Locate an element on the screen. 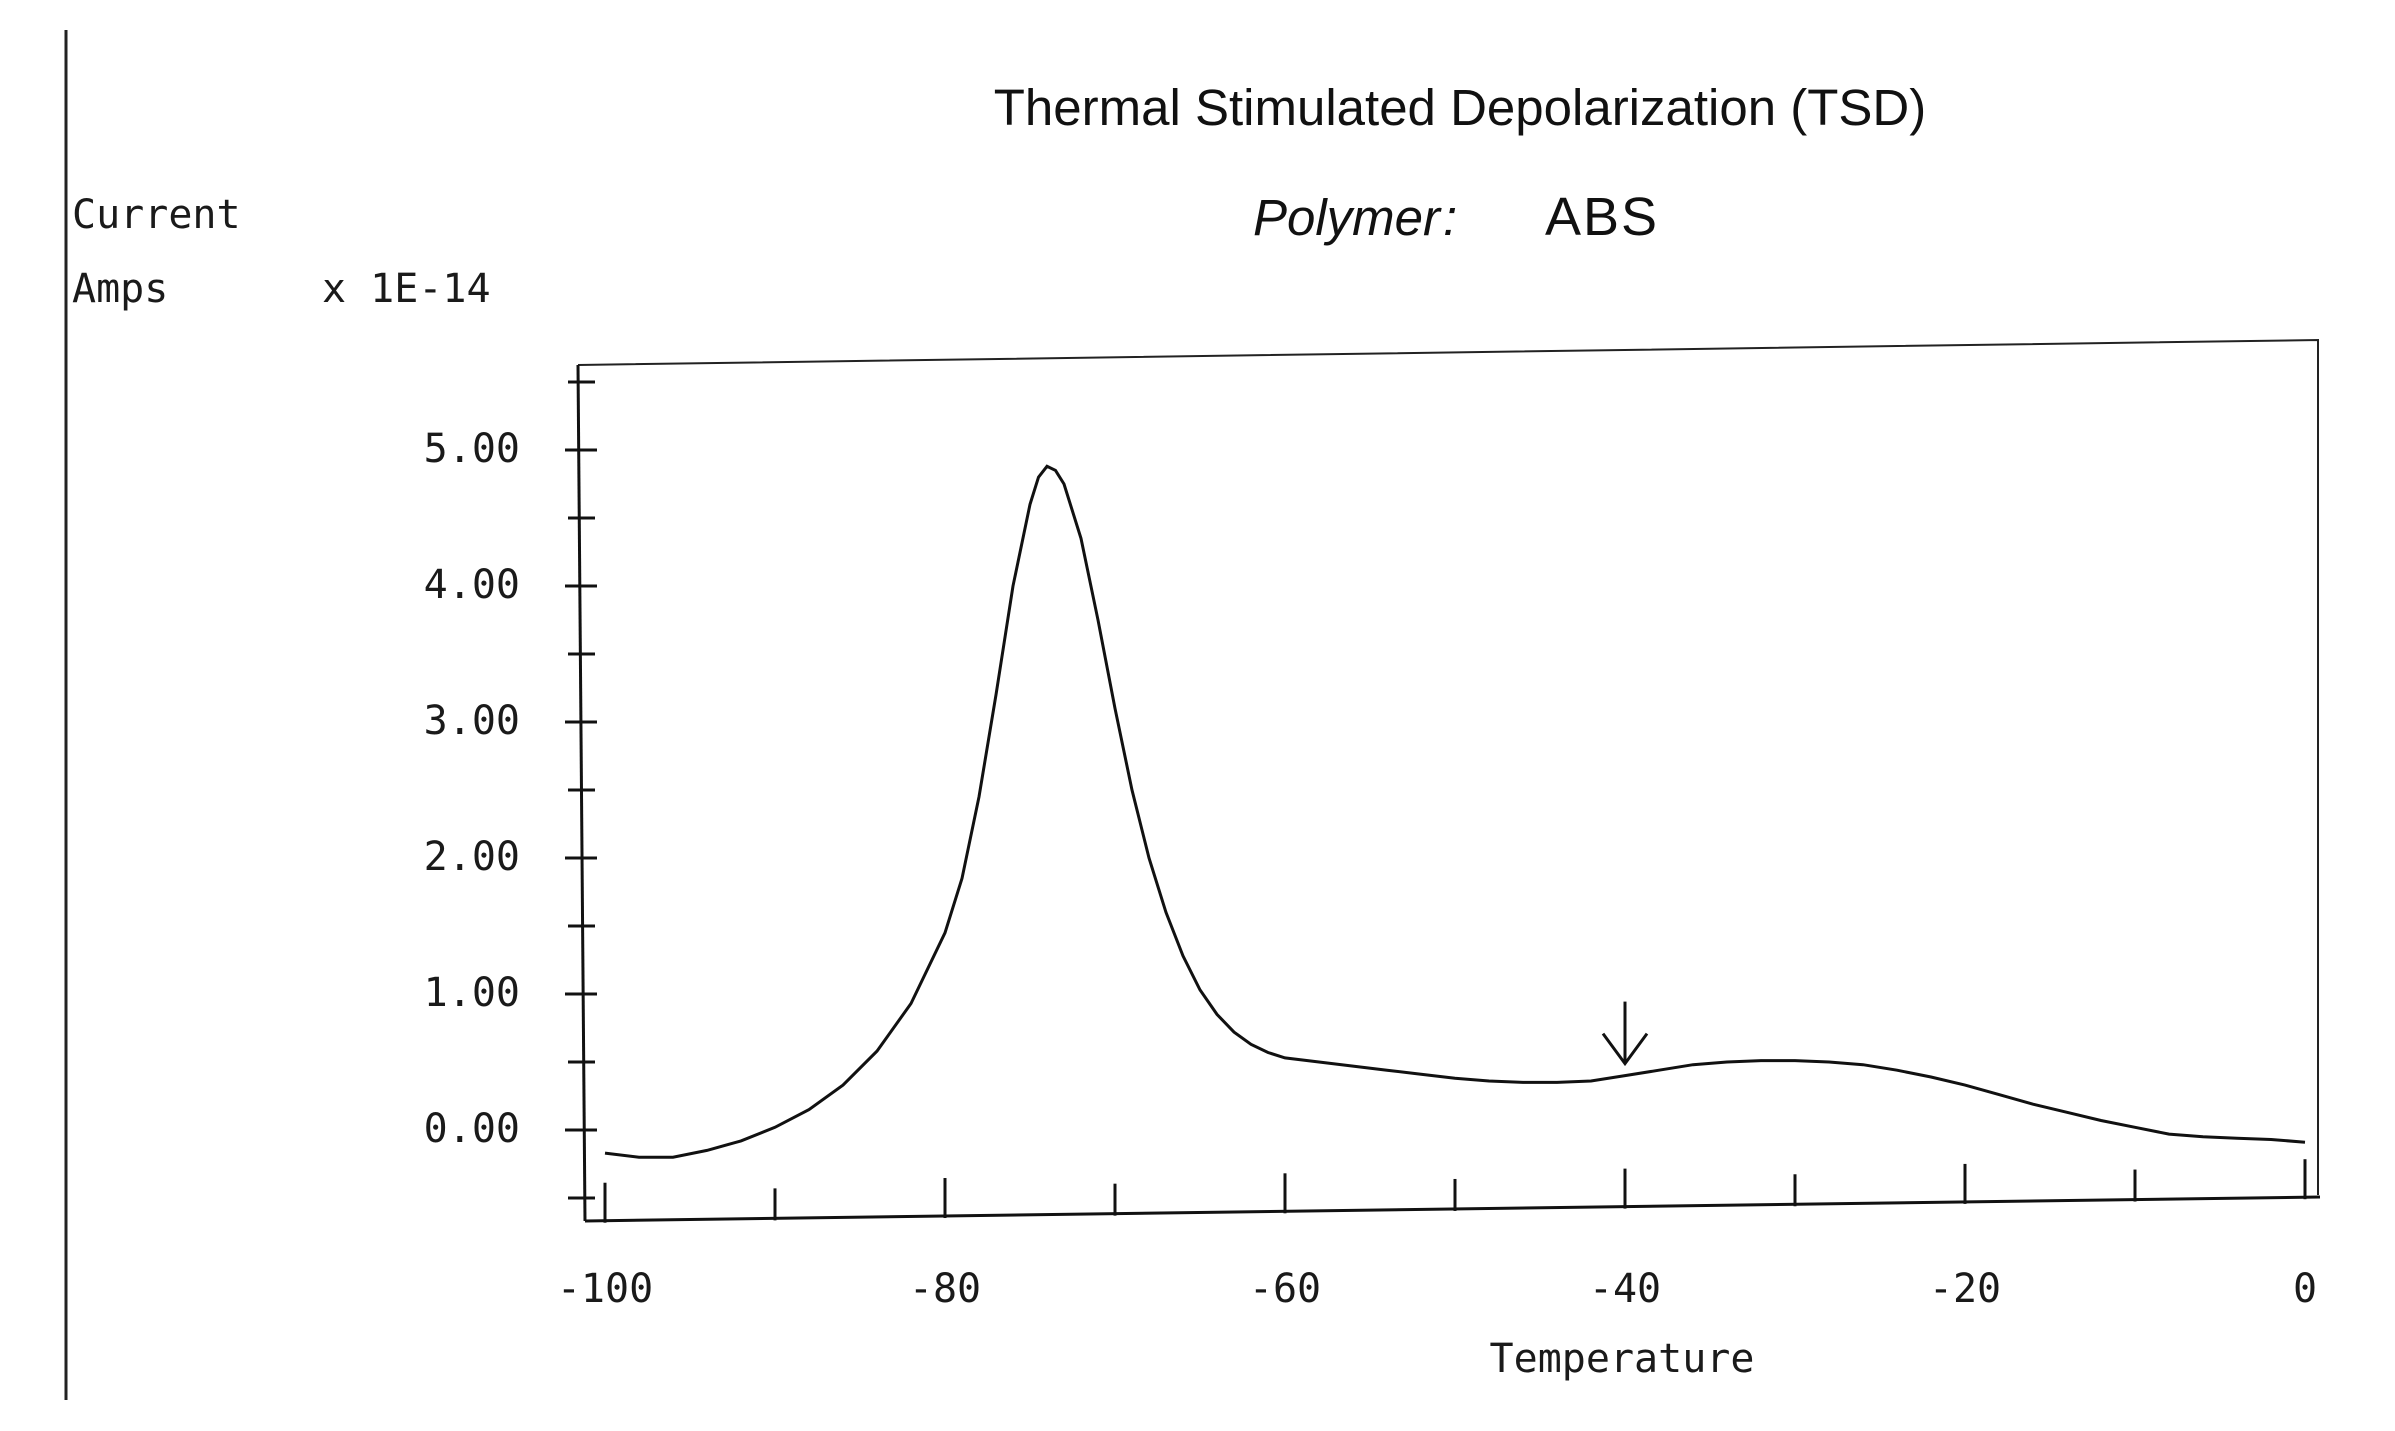 The height and width of the screenshot is (1431, 2395). y-tick-label: 5.00 is located at coordinates (472, 449).